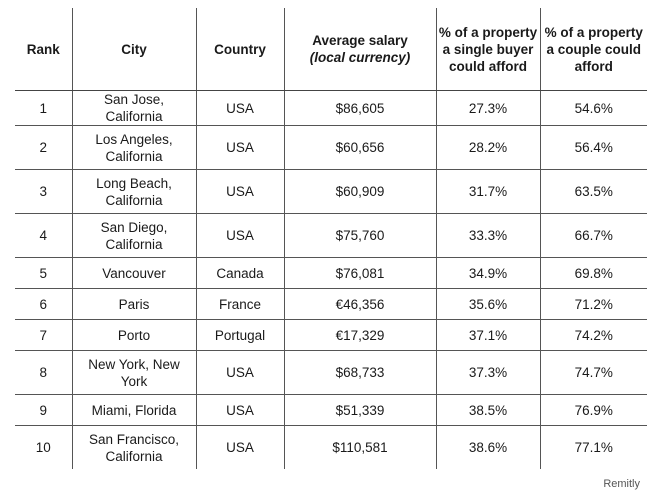  What do you see at coordinates (359, 235) in the screenshot?
I see `salary-cell: $75,760` at bounding box center [359, 235].